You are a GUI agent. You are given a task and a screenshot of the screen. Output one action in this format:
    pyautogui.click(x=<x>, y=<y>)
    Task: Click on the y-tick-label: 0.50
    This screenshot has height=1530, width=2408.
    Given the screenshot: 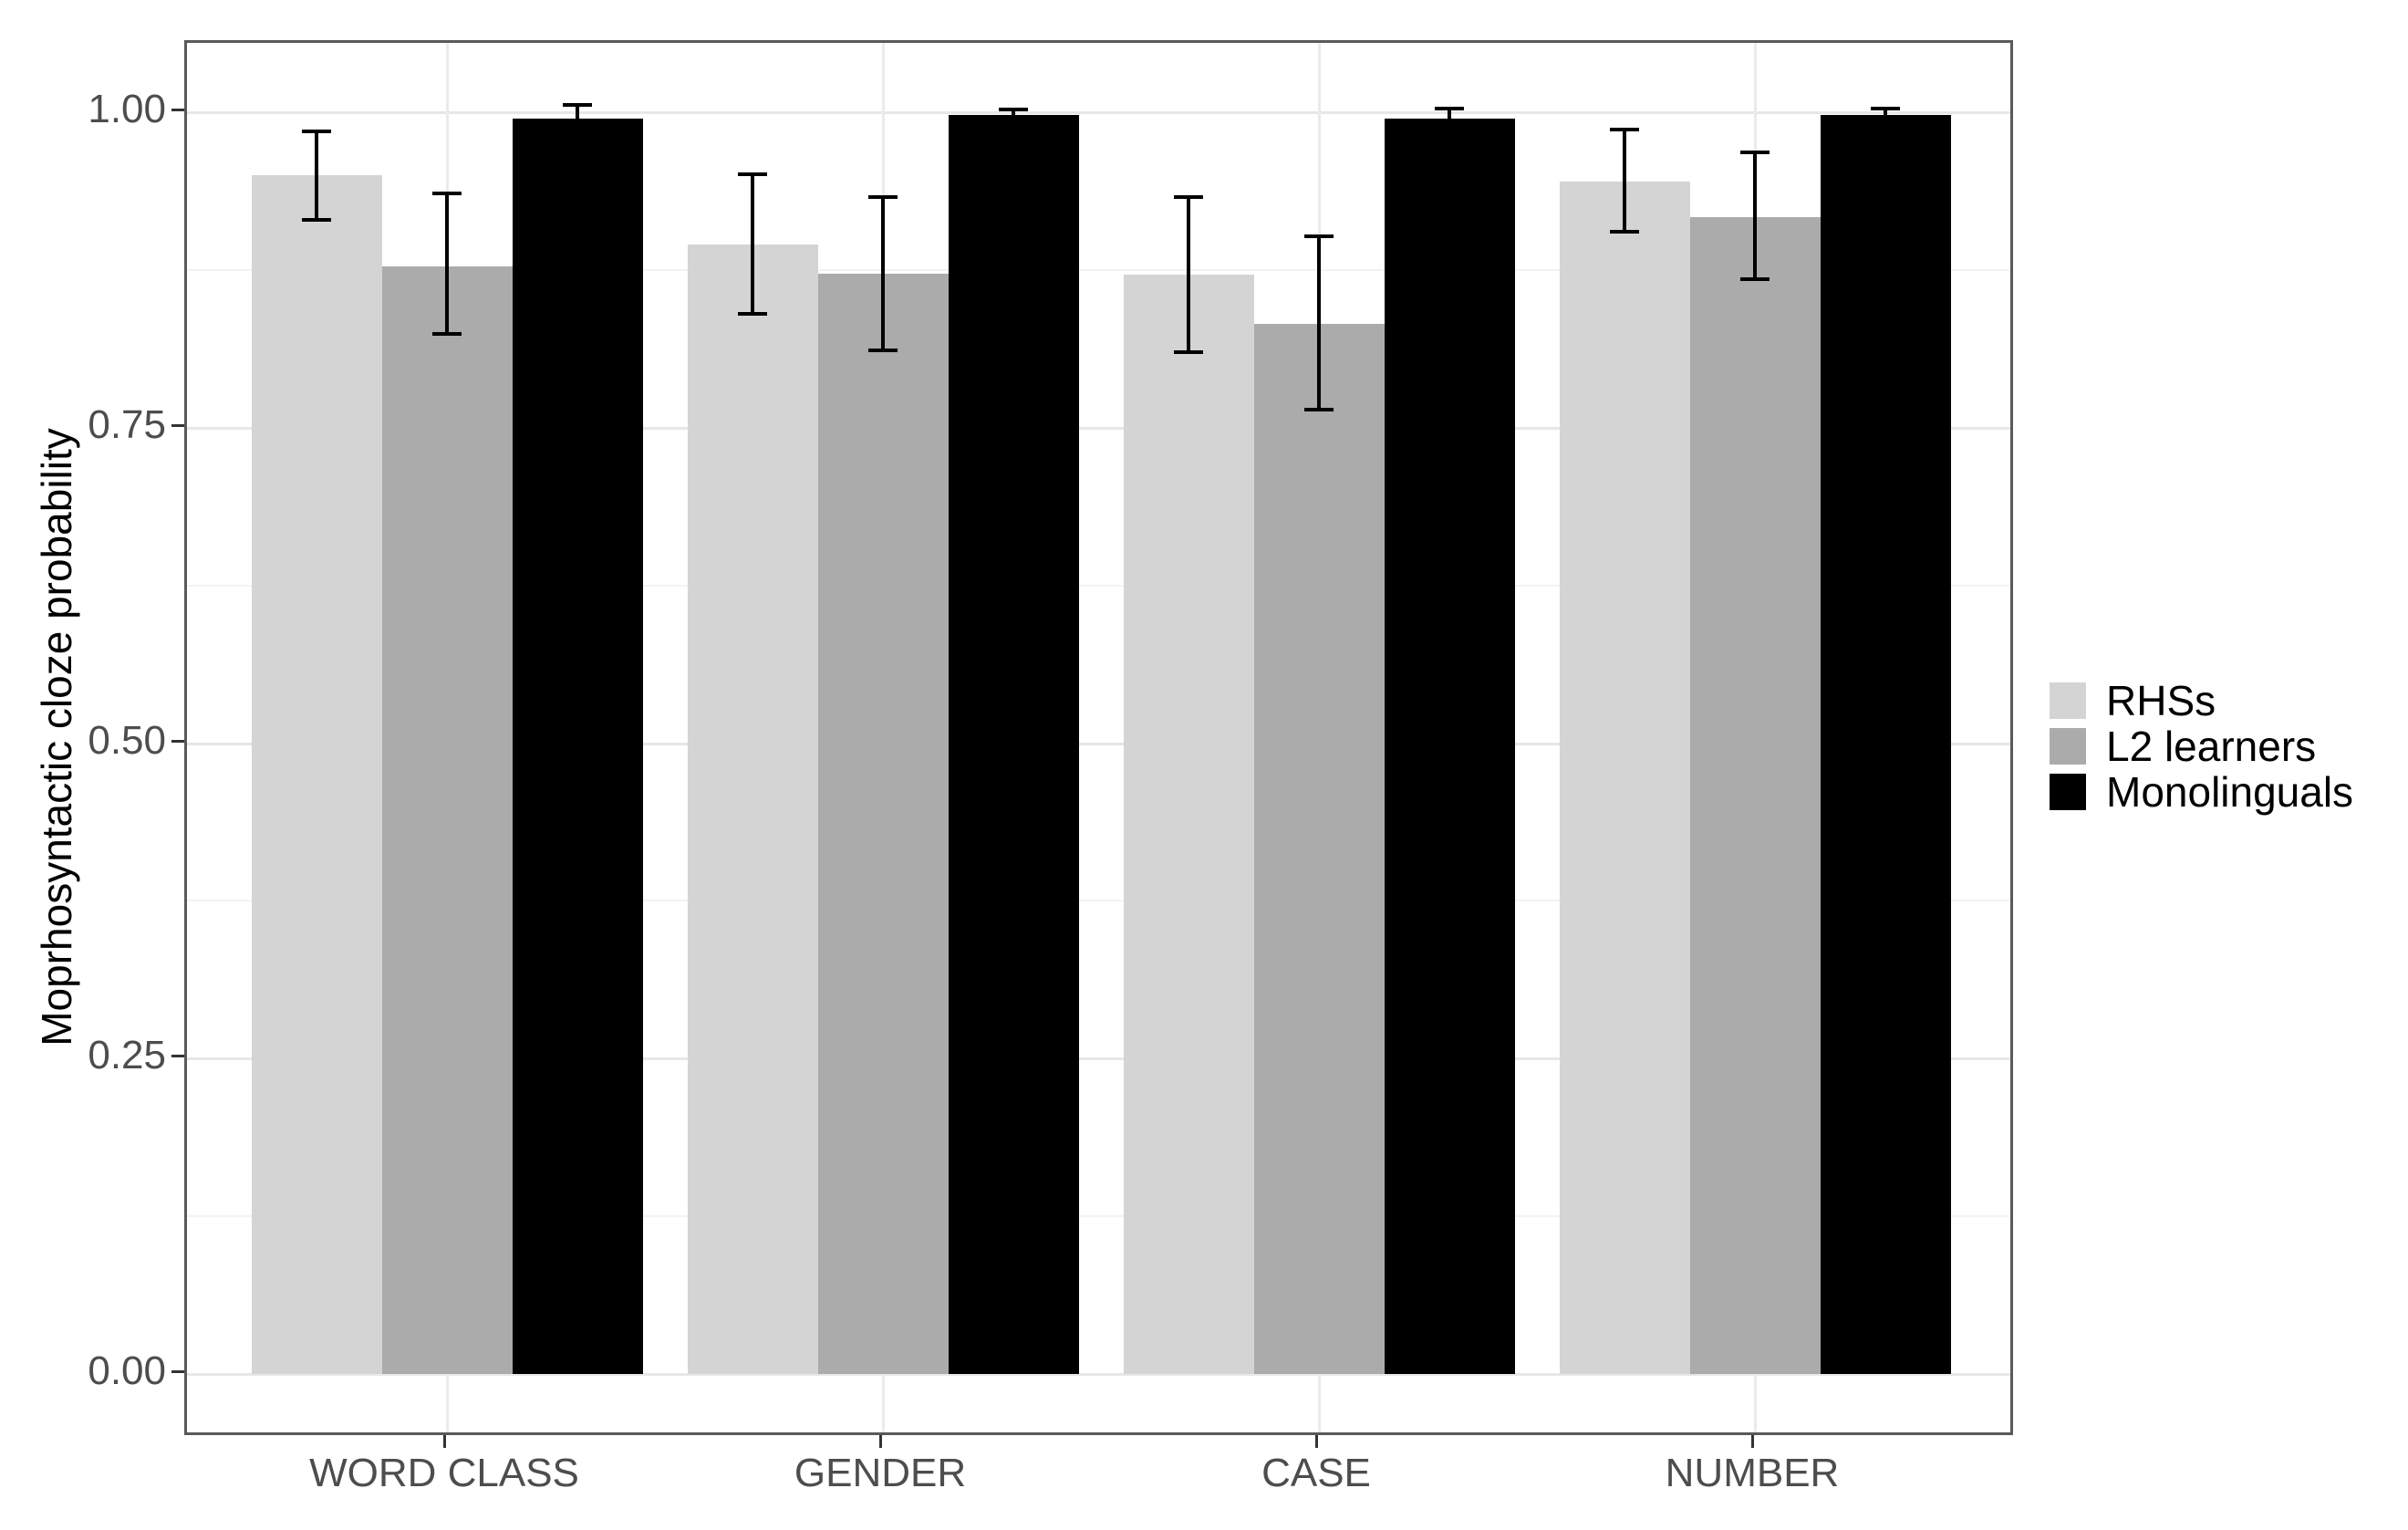 What is the action you would take?
    pyautogui.click(x=127, y=740)
    